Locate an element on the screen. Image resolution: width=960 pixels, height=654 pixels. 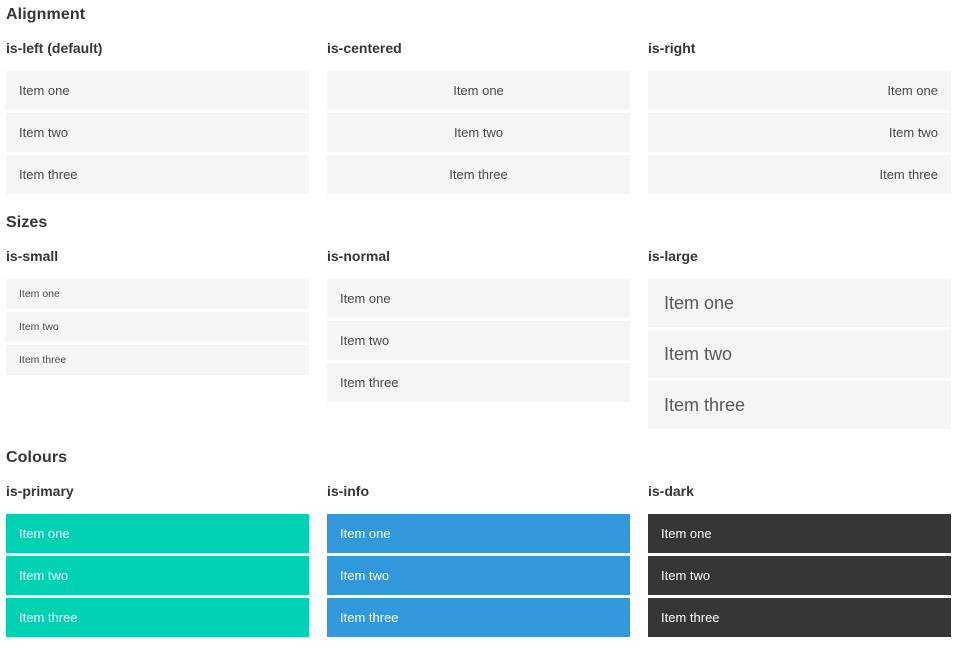
group-label-is-dark: is-dark is located at coordinates (671, 491).